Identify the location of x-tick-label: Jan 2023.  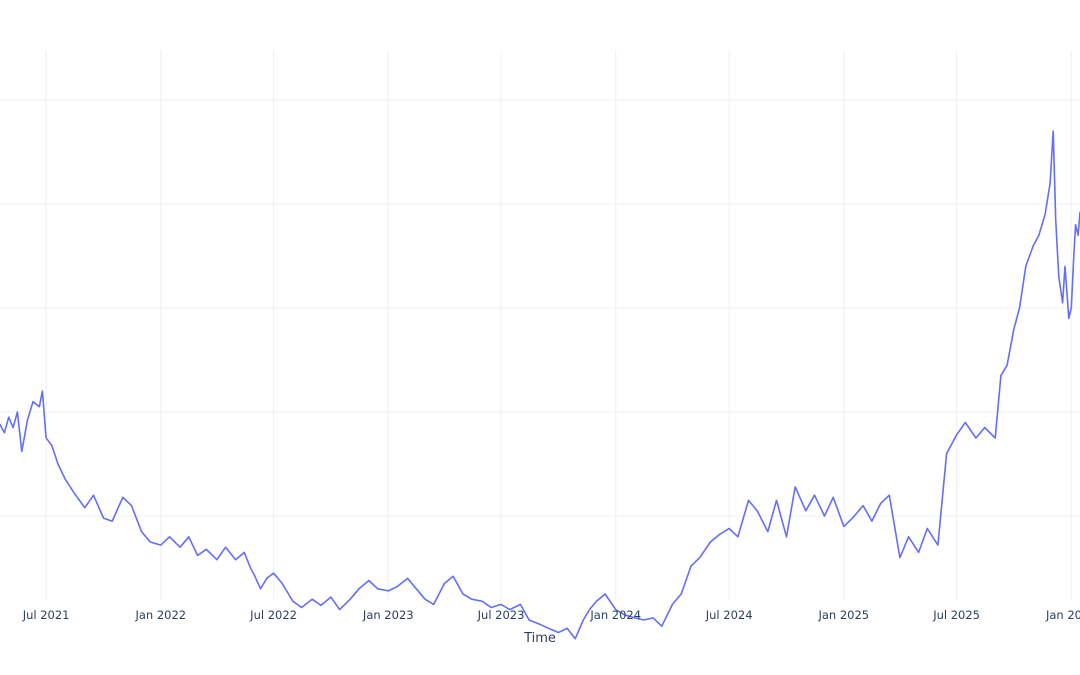
(388, 615).